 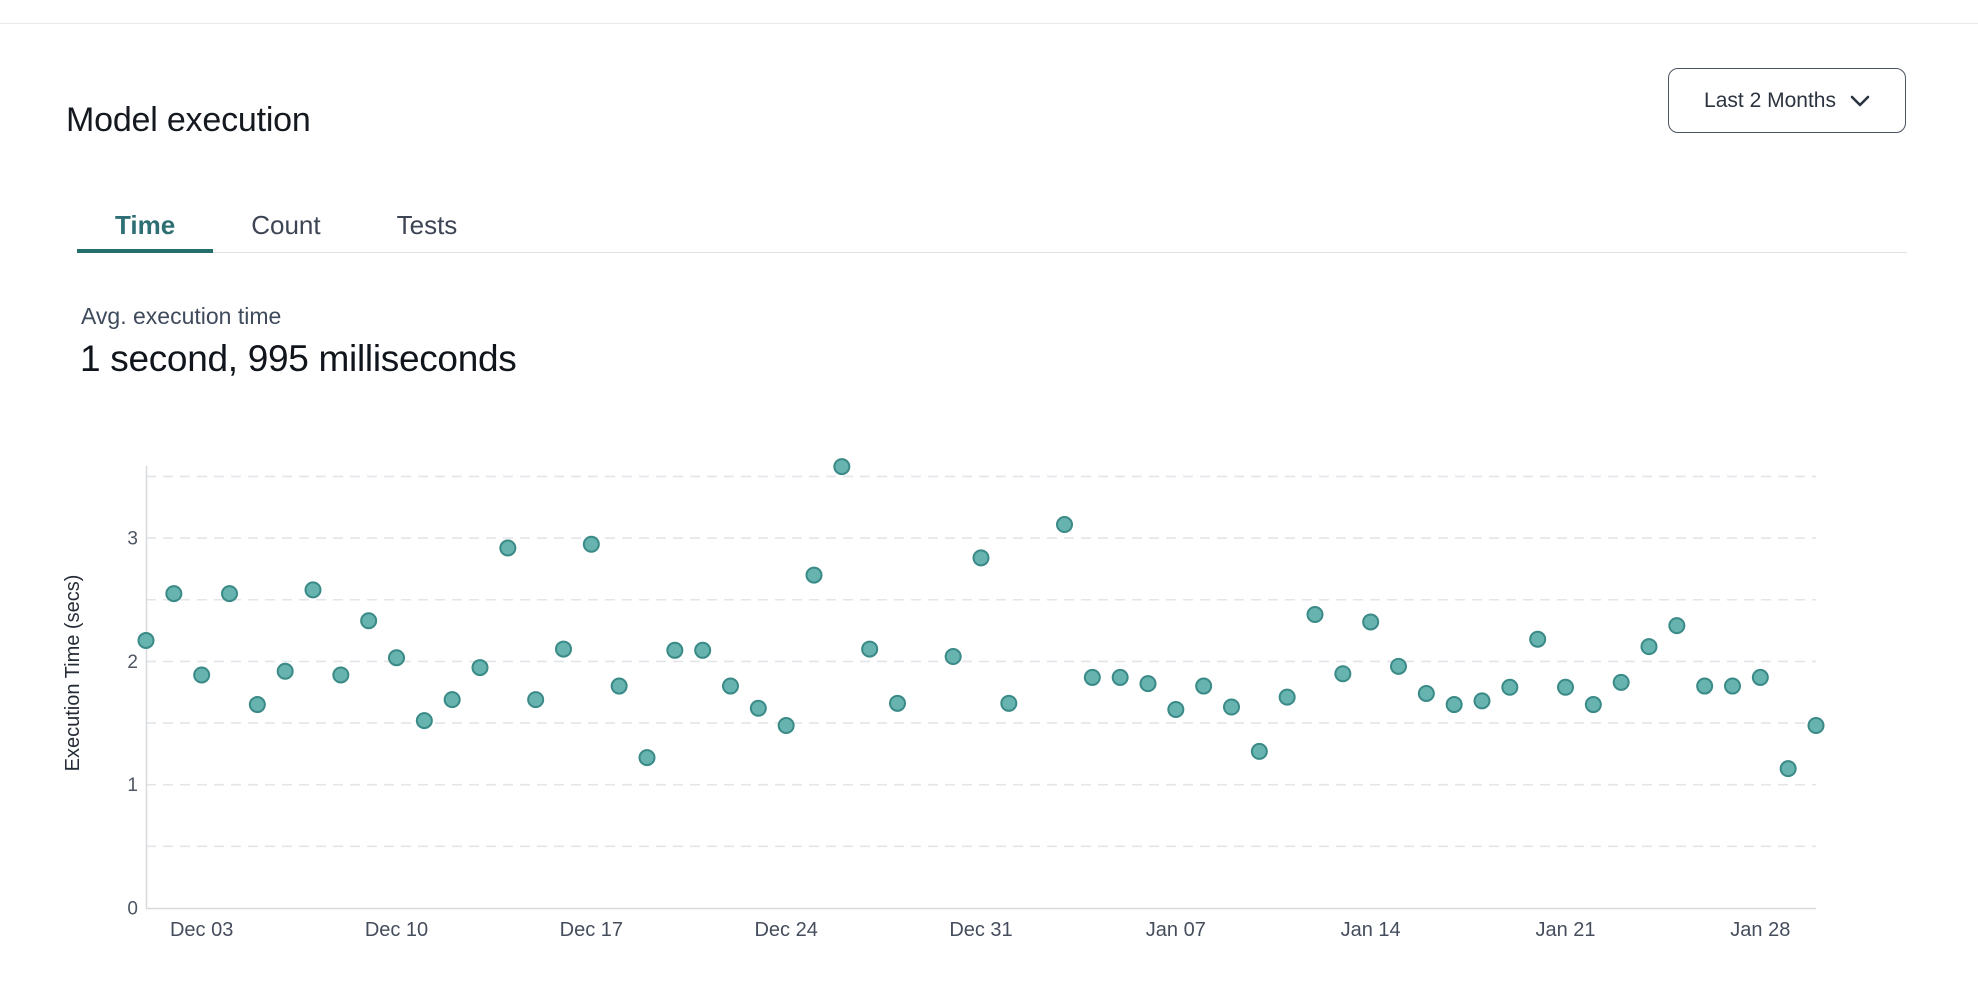 I want to click on tab-time-label: Time, so click(x=145, y=224).